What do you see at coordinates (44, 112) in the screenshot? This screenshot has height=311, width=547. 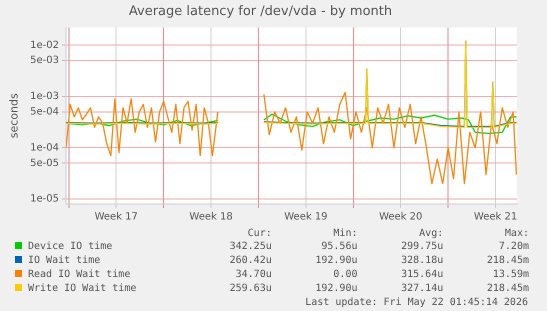 I see `y-tick-label: 5e-04` at bounding box center [44, 112].